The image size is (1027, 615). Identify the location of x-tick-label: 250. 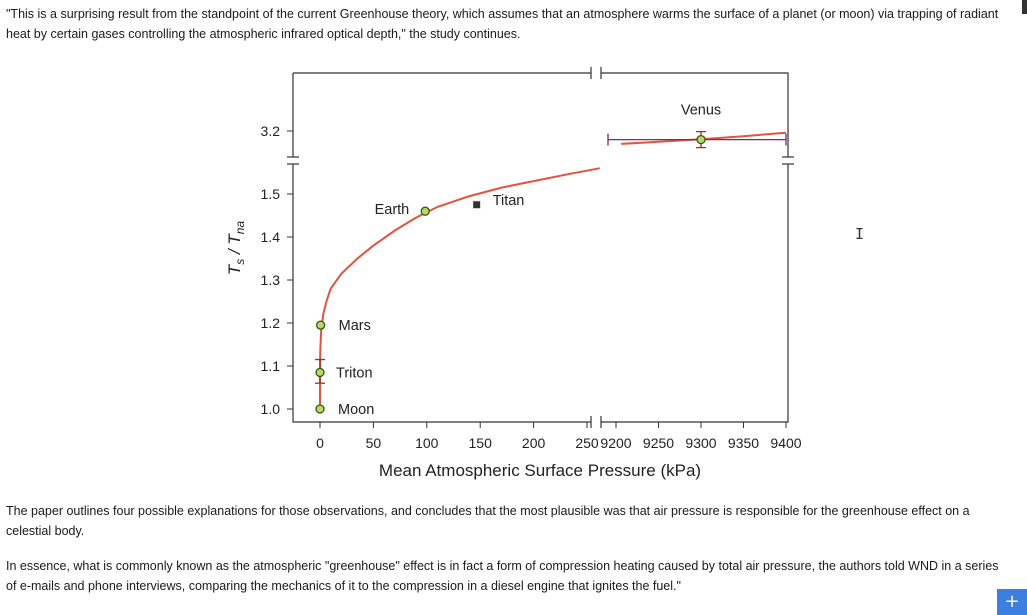
(587, 443).